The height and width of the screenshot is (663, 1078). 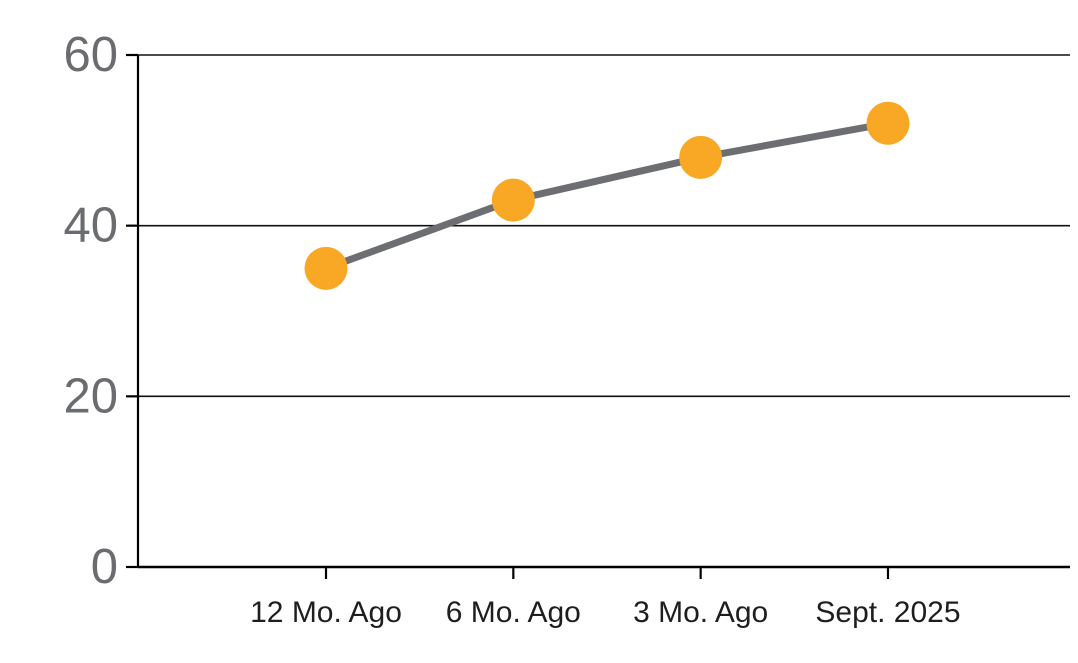 I want to click on x-tick-label: 12 Mo. Ago, so click(x=326, y=612).